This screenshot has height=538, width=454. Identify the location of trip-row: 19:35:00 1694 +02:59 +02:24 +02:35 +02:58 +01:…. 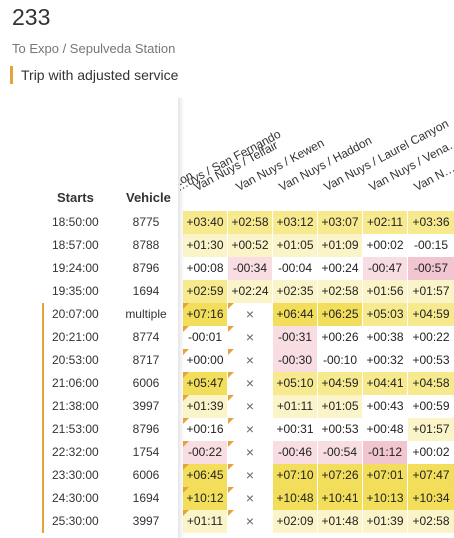
(227, 291).